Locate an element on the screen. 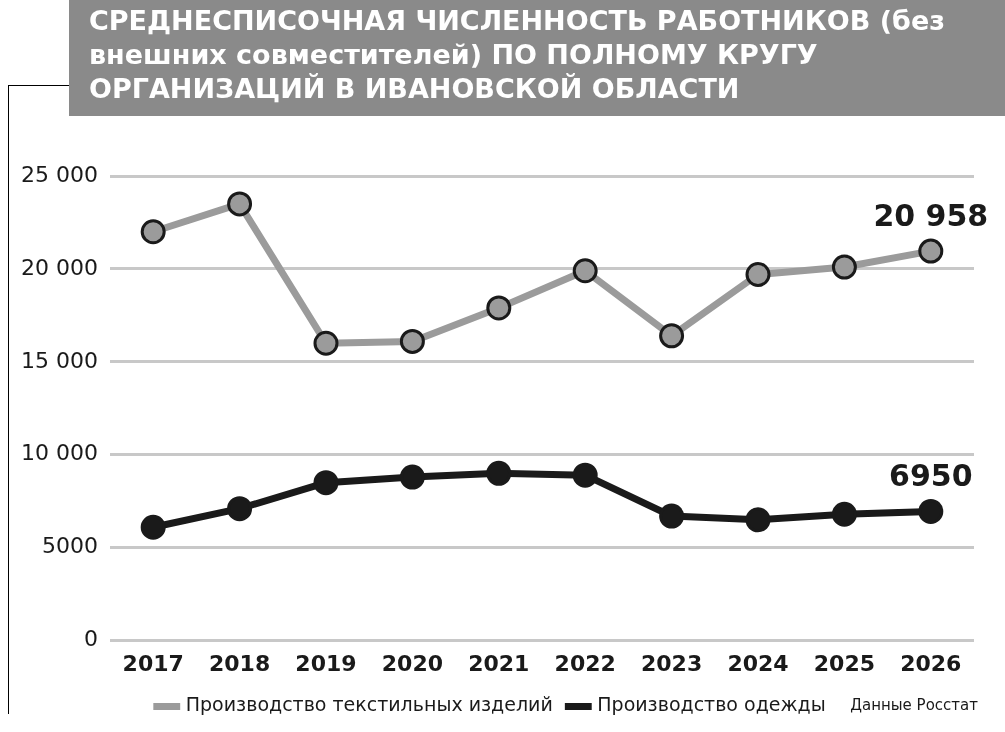 This screenshot has height=732, width=1005. x-tick-label: 2021 is located at coordinates (499, 663).